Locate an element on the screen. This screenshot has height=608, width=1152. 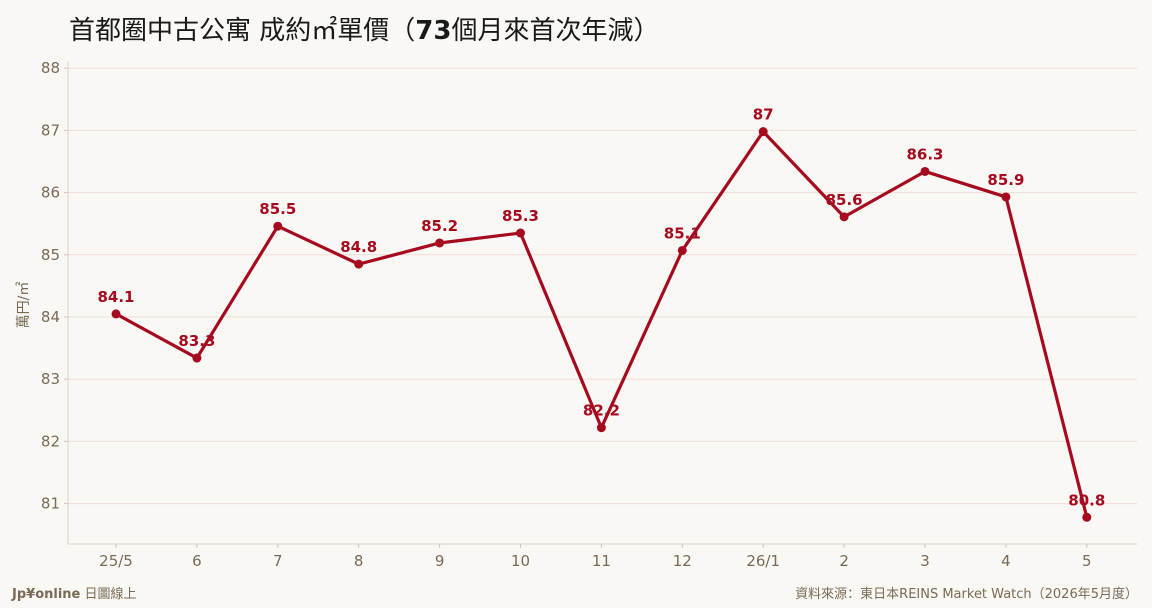
x-tick-label: 9 is located at coordinates (440, 561).